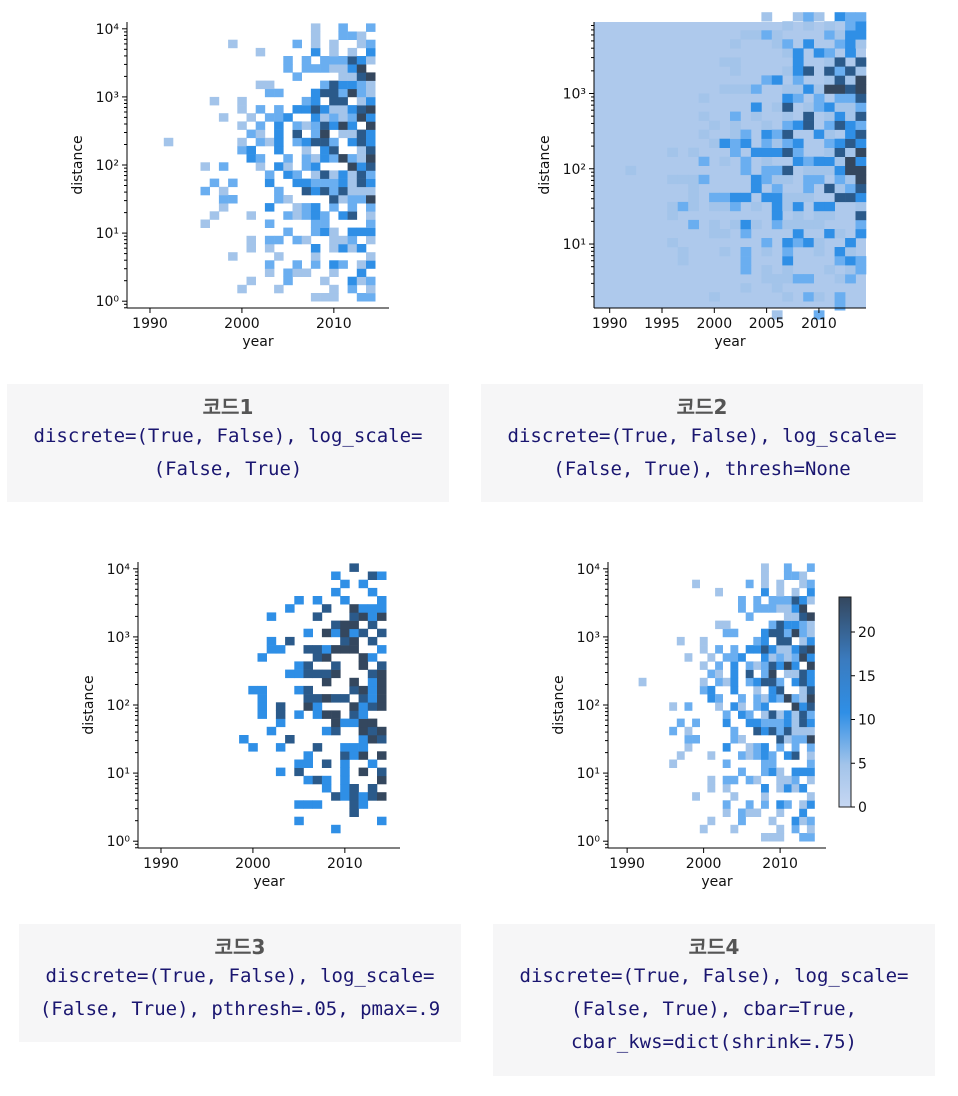  Describe the element at coordinates (714, 947) in the screenshot. I see `caption-4-title: 코드4` at that location.